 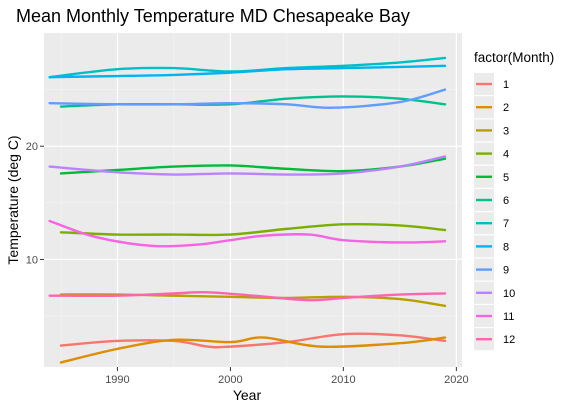 What do you see at coordinates (514, 57) in the screenshot?
I see `legend-title: factor(Month)` at bounding box center [514, 57].